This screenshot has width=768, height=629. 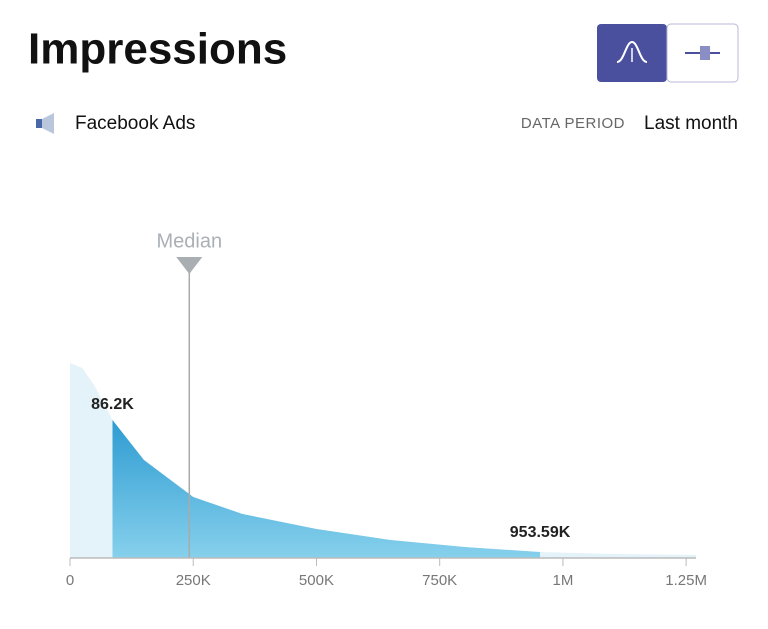 What do you see at coordinates (135, 123) in the screenshot?
I see `source-label: Facebook Ads` at bounding box center [135, 123].